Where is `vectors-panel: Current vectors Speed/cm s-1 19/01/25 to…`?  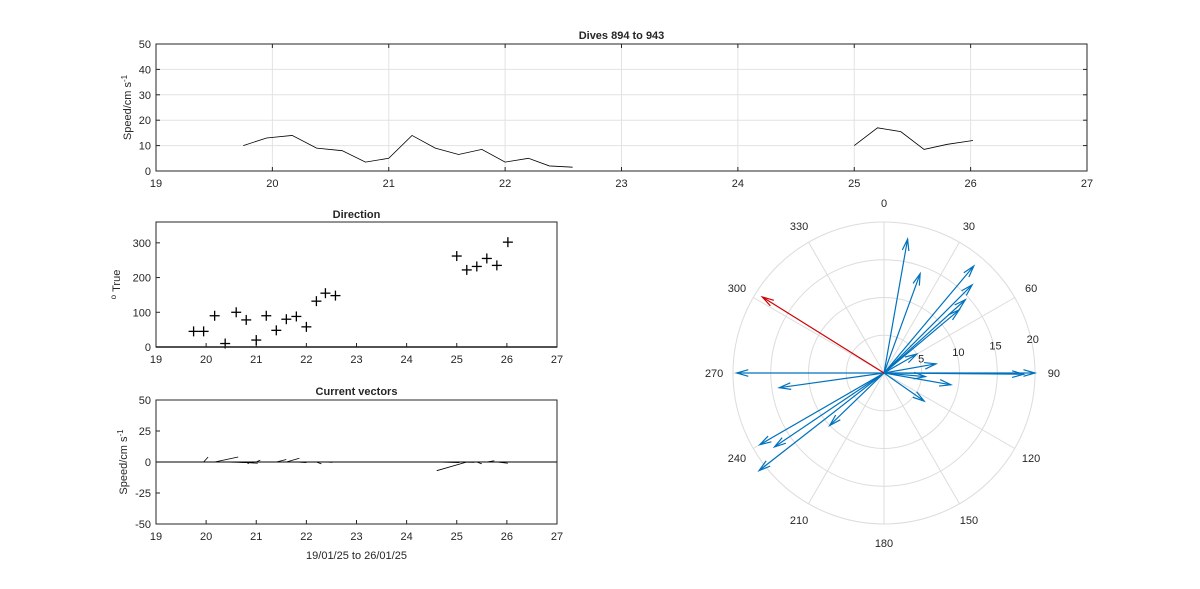
vectors-panel: Current vectors Speed/cm s-1 19/01/25 to… is located at coordinates (339, 474).